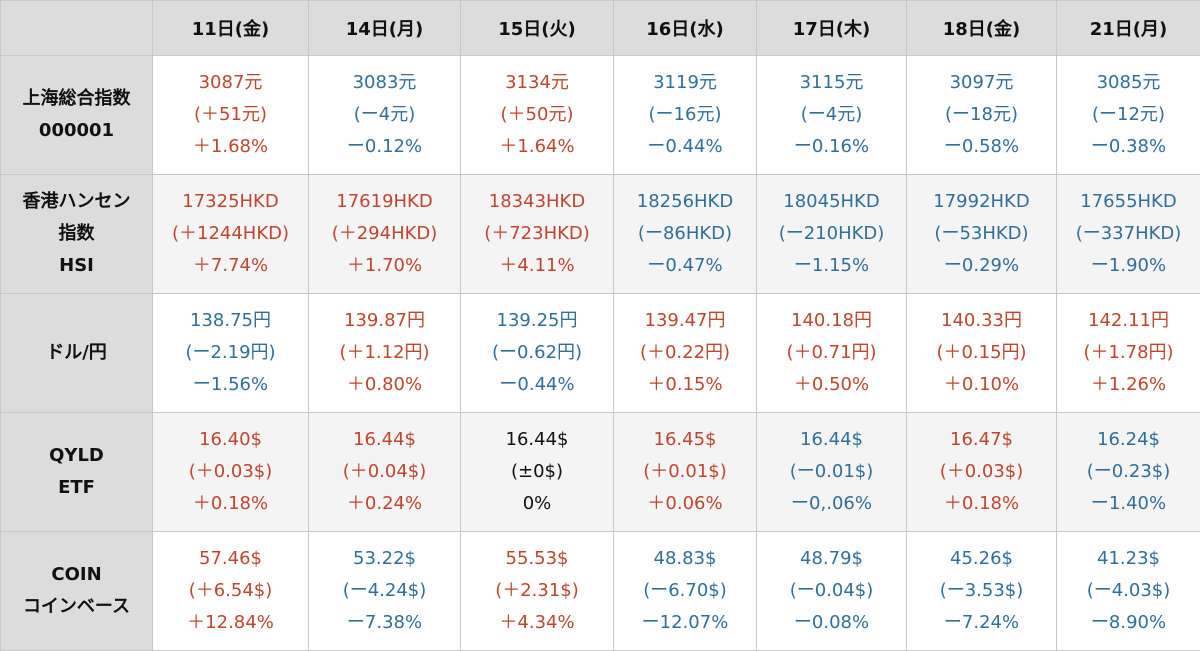 The height and width of the screenshot is (651, 1200). What do you see at coordinates (831, 385) in the screenshot?
I see `change-percent: ＋0.50%` at bounding box center [831, 385].